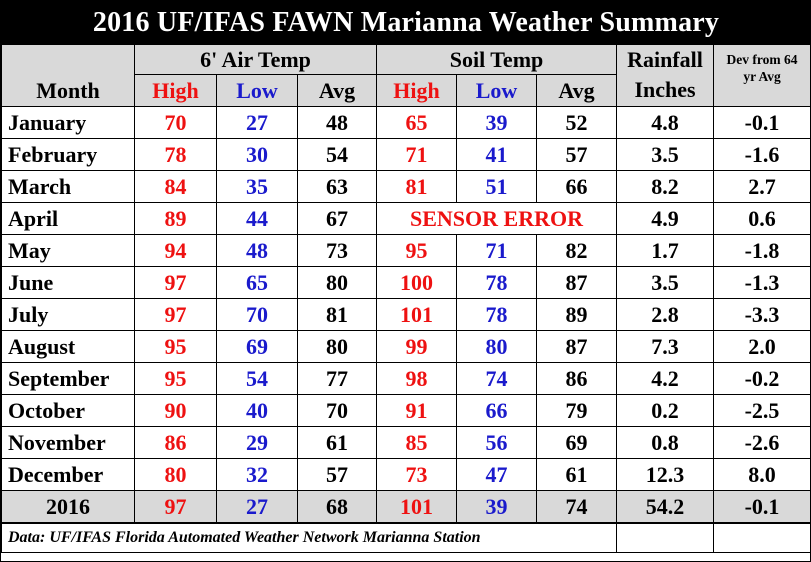 The image size is (811, 562). I want to click on soil-high-cell: 101, so click(416, 314).